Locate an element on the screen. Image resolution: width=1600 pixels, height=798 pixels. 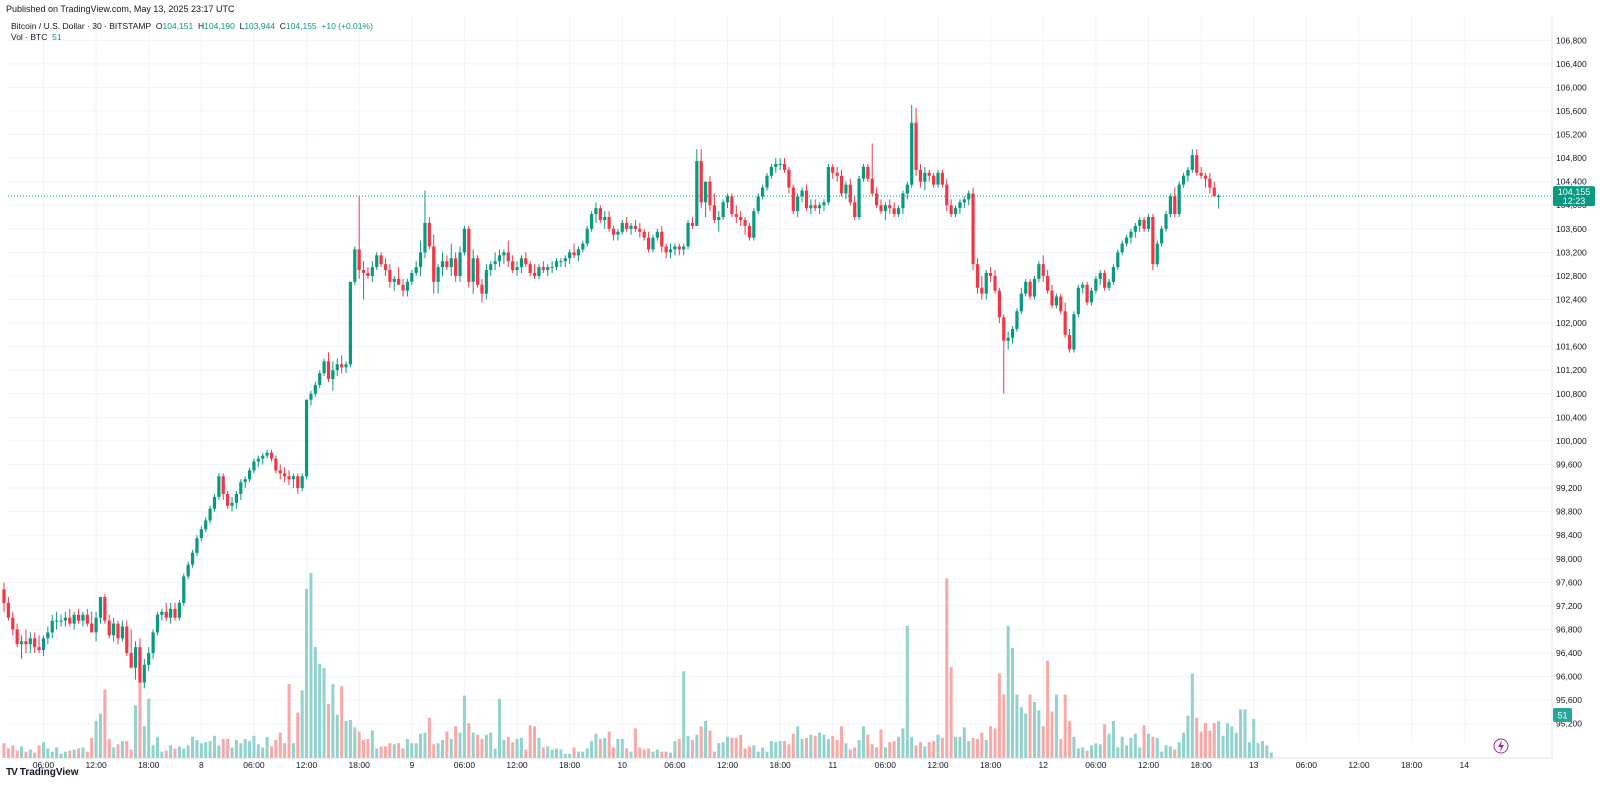
price-tick-label: 100,800 is located at coordinates (1571, 394).